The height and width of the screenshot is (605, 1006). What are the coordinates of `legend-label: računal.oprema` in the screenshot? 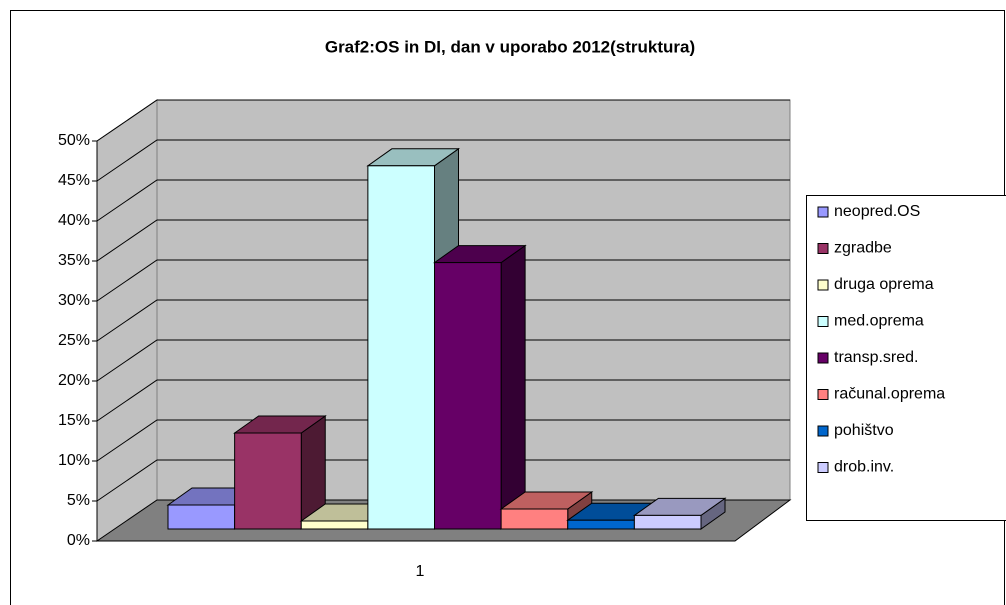 It's located at (889, 394).